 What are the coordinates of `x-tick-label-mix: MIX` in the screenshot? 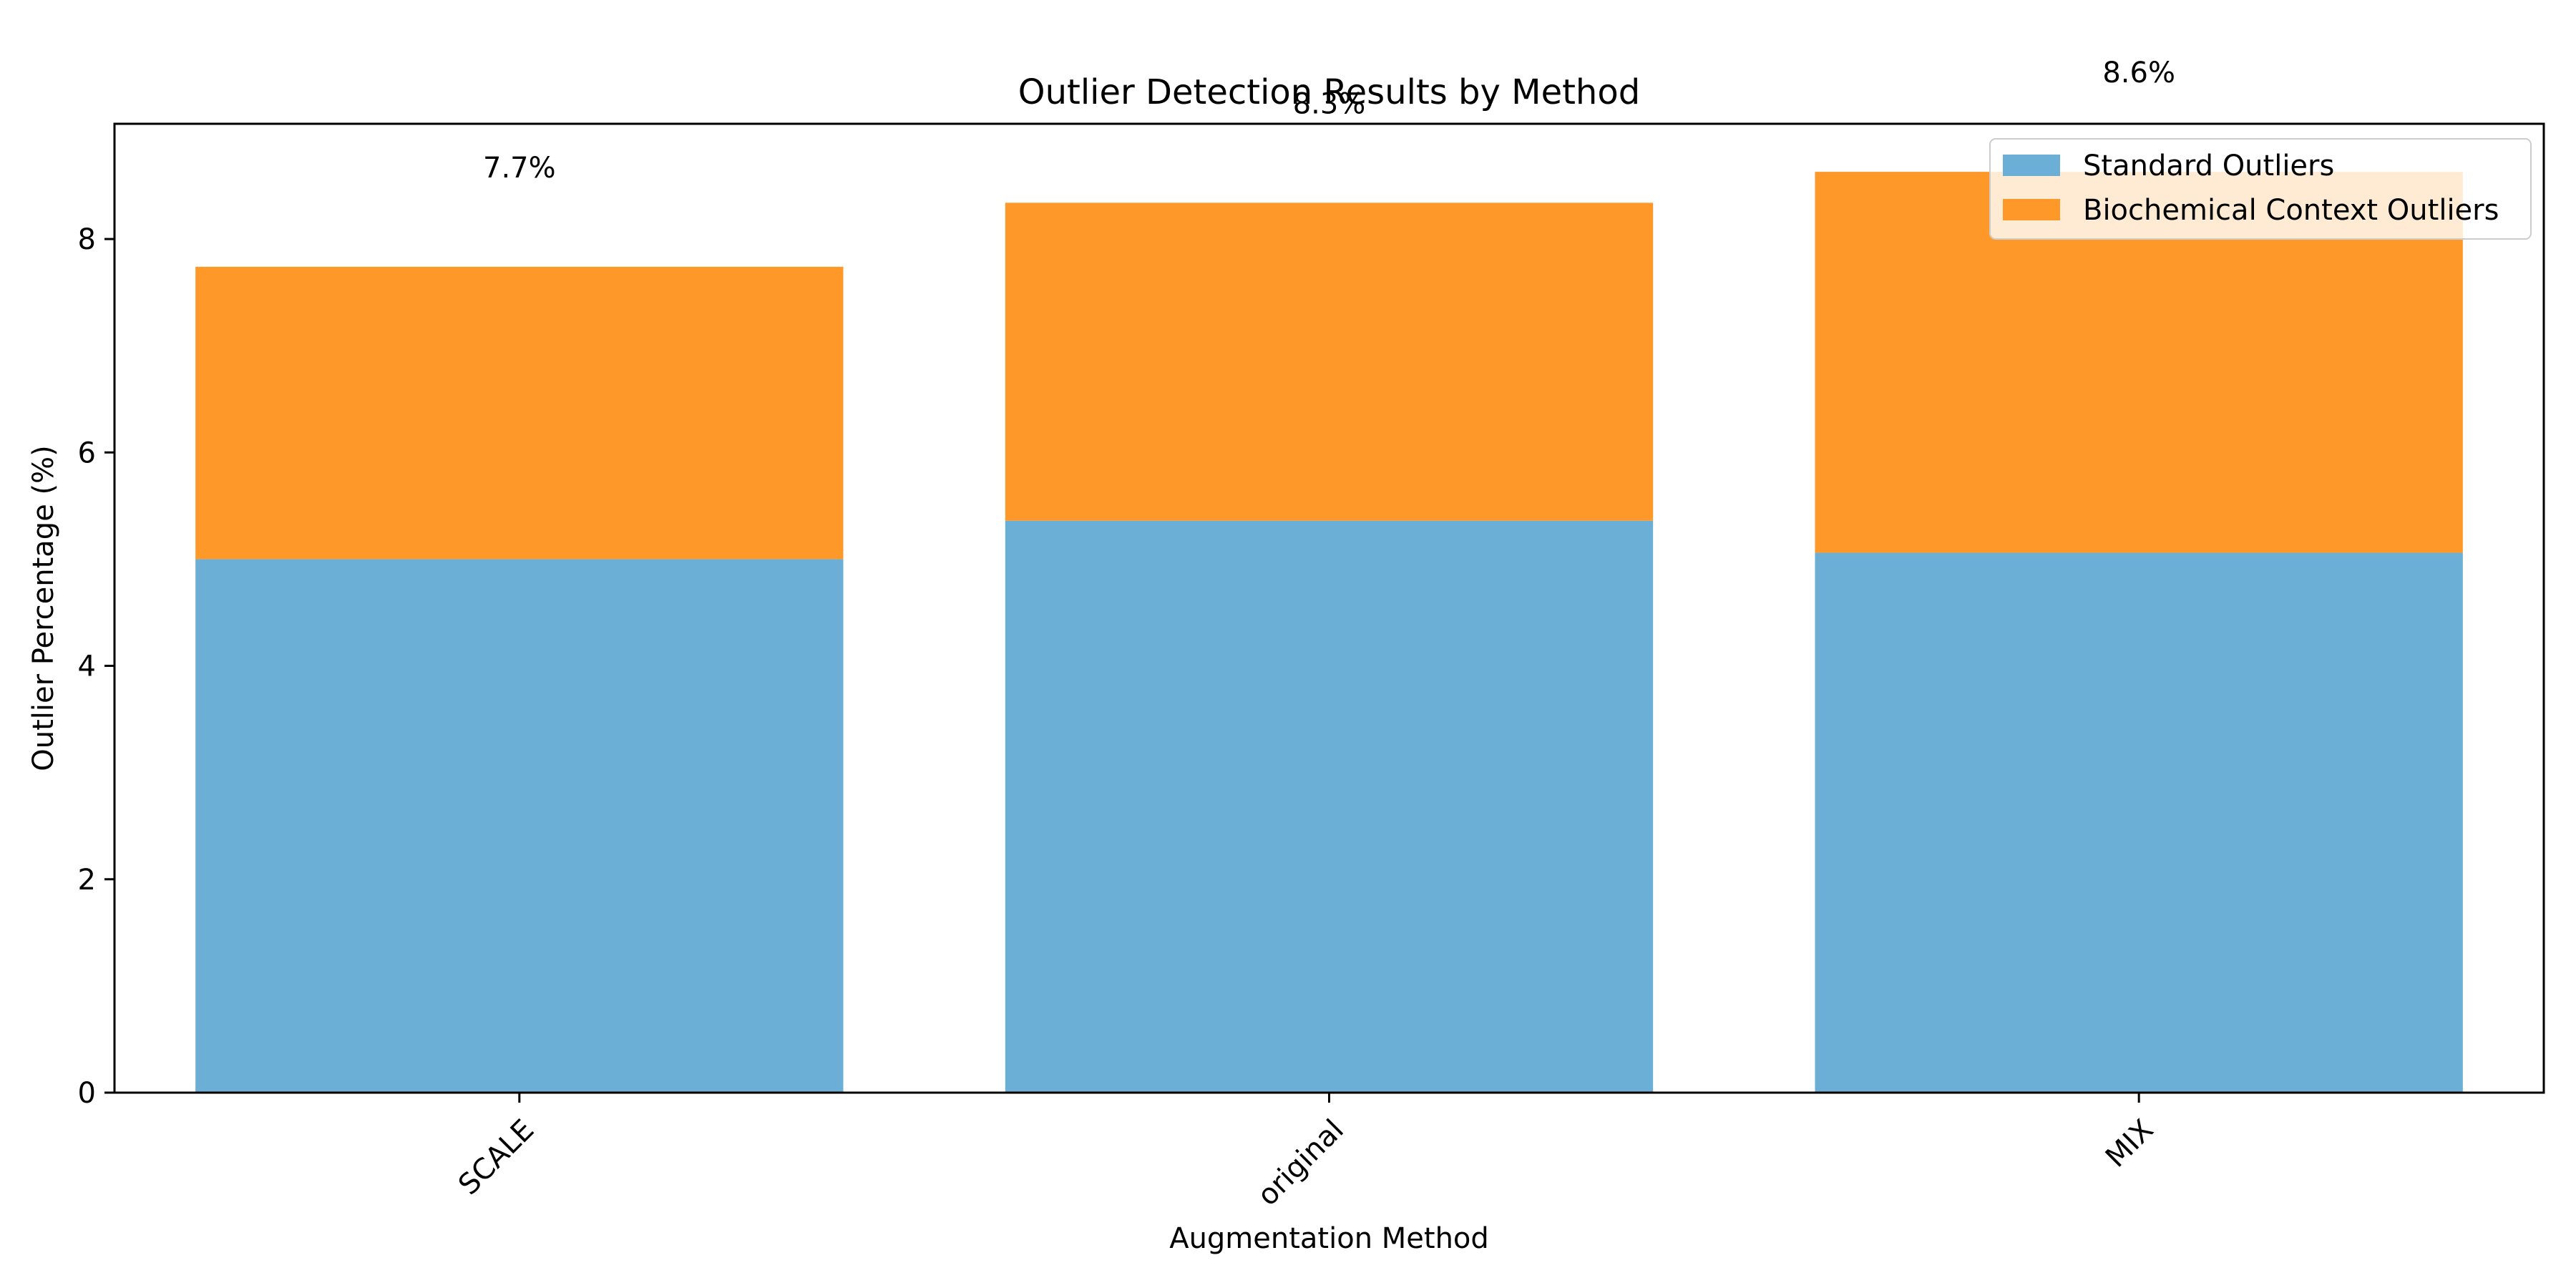 It's located at (2129, 1143).